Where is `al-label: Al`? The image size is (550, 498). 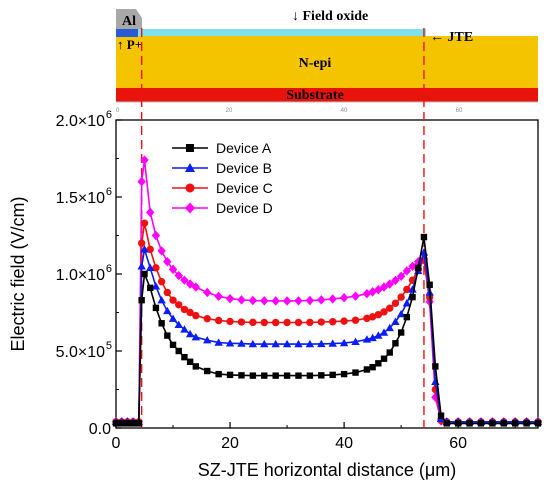
al-label: Al is located at coordinates (129, 21).